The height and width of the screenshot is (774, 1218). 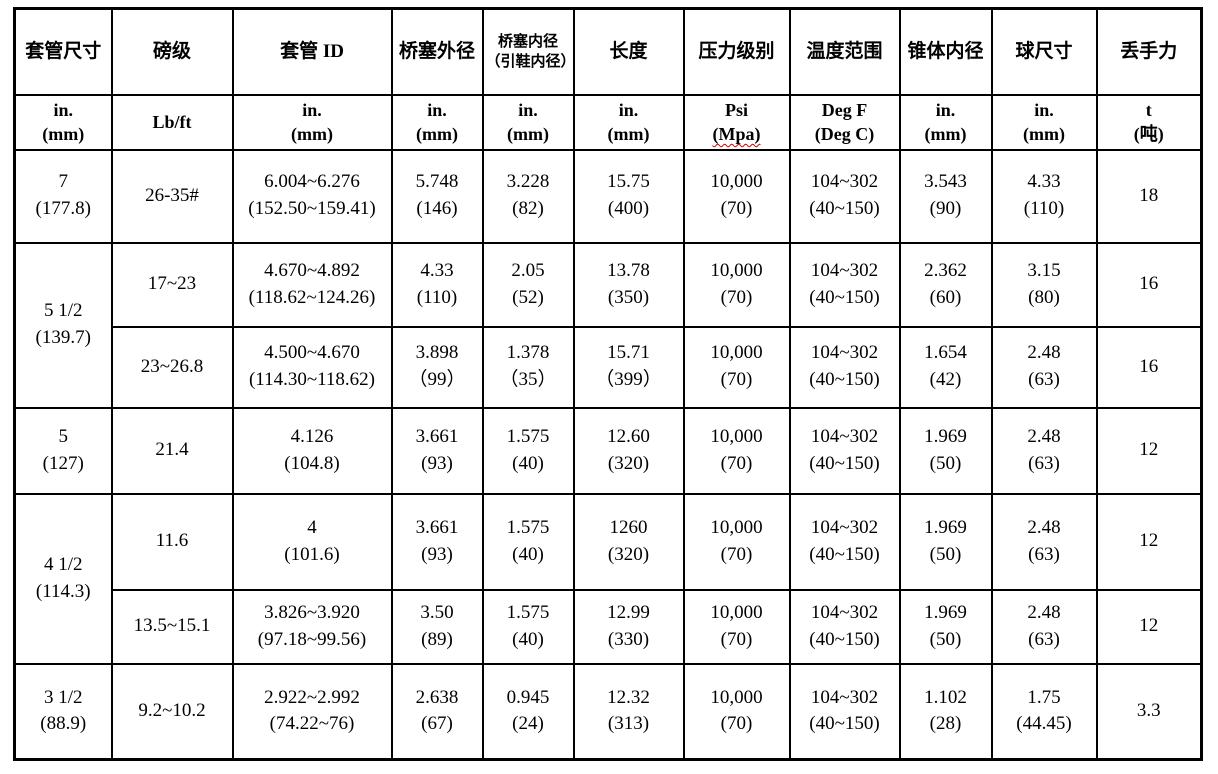 What do you see at coordinates (945, 122) in the screenshot?
I see `unit-cone-id: in. (mm)` at bounding box center [945, 122].